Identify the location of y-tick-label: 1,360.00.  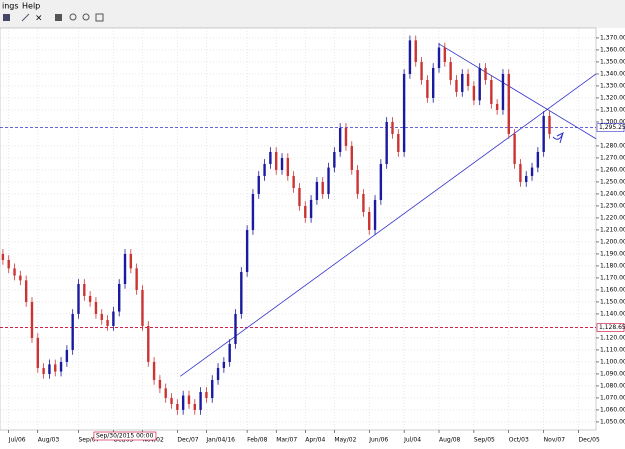
(612, 49).